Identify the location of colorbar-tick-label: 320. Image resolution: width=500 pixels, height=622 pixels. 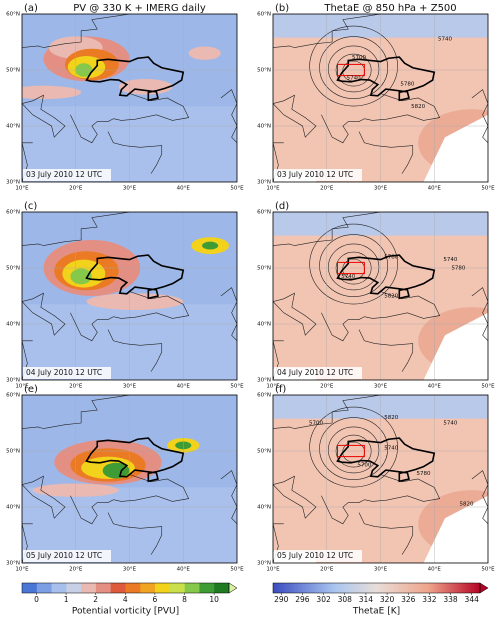
(387, 599).